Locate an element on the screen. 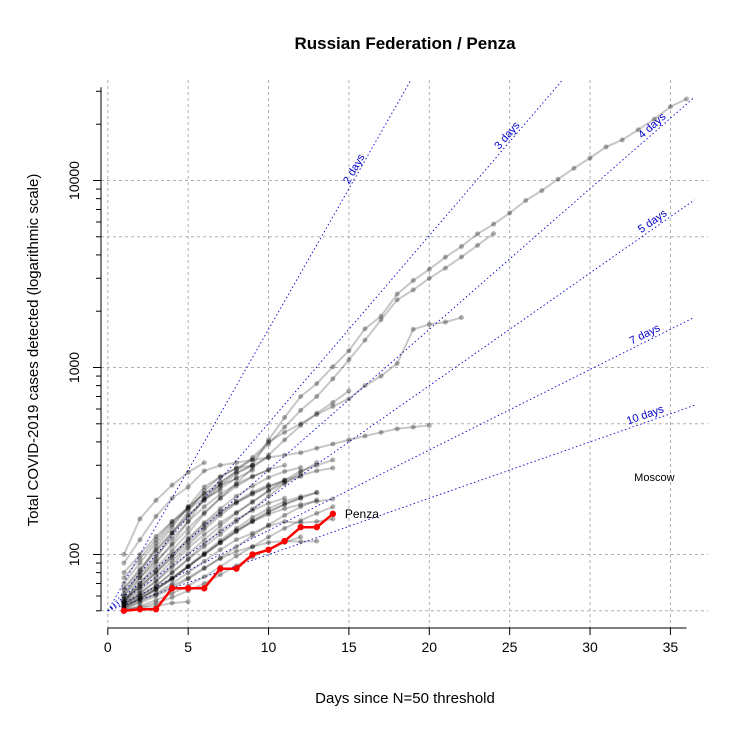 The width and height of the screenshot is (750, 750). x-tick-label: 35 is located at coordinates (671, 647).